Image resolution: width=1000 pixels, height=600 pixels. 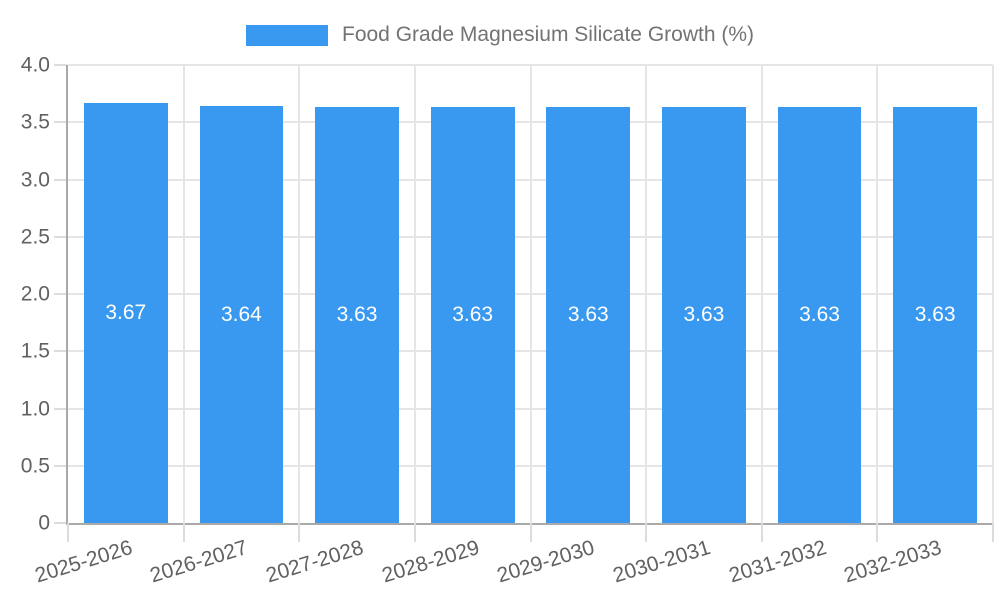 I want to click on y-axis-ticks, so click(x=60, y=294).